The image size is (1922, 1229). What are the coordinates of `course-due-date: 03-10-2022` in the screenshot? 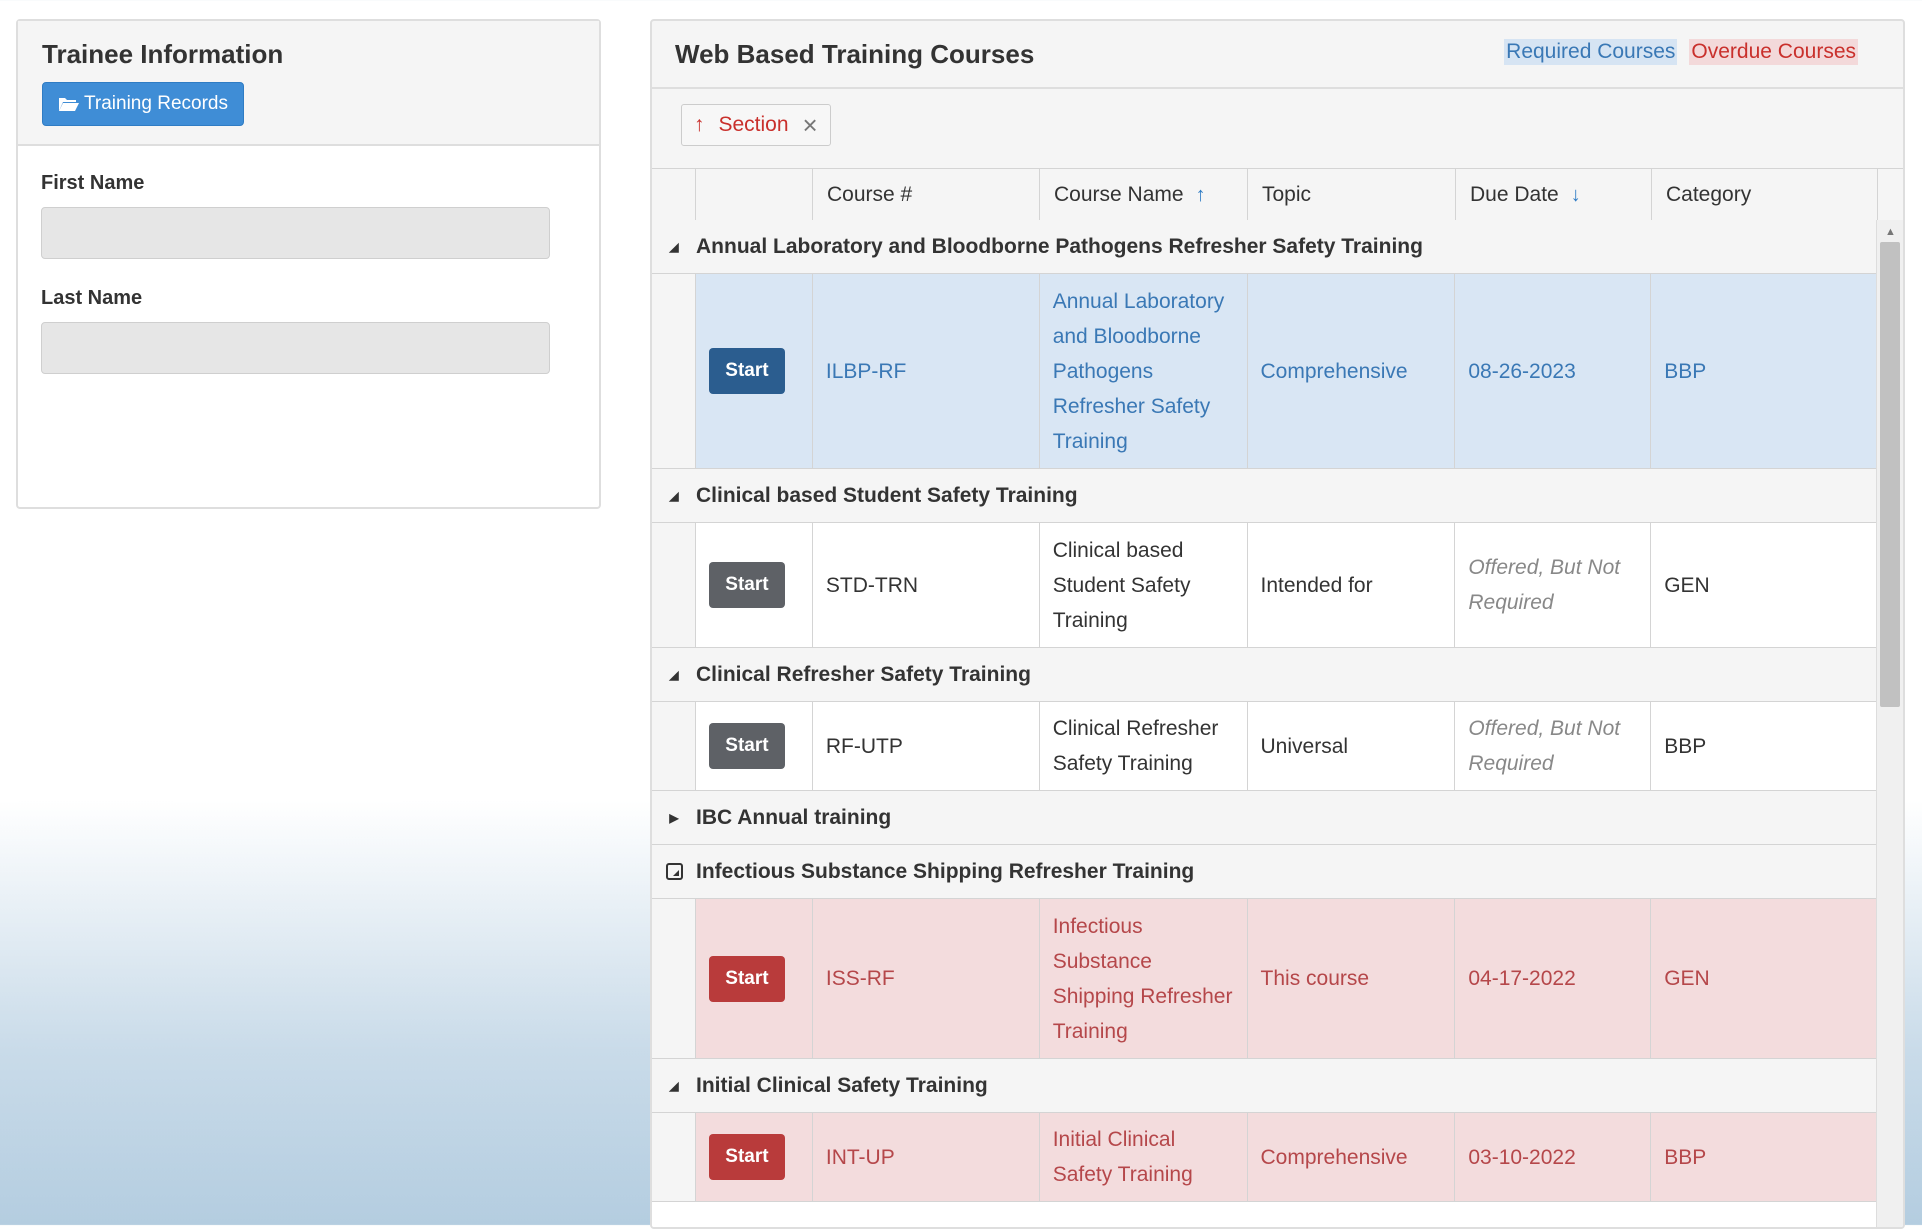 It's located at (1553, 1157).